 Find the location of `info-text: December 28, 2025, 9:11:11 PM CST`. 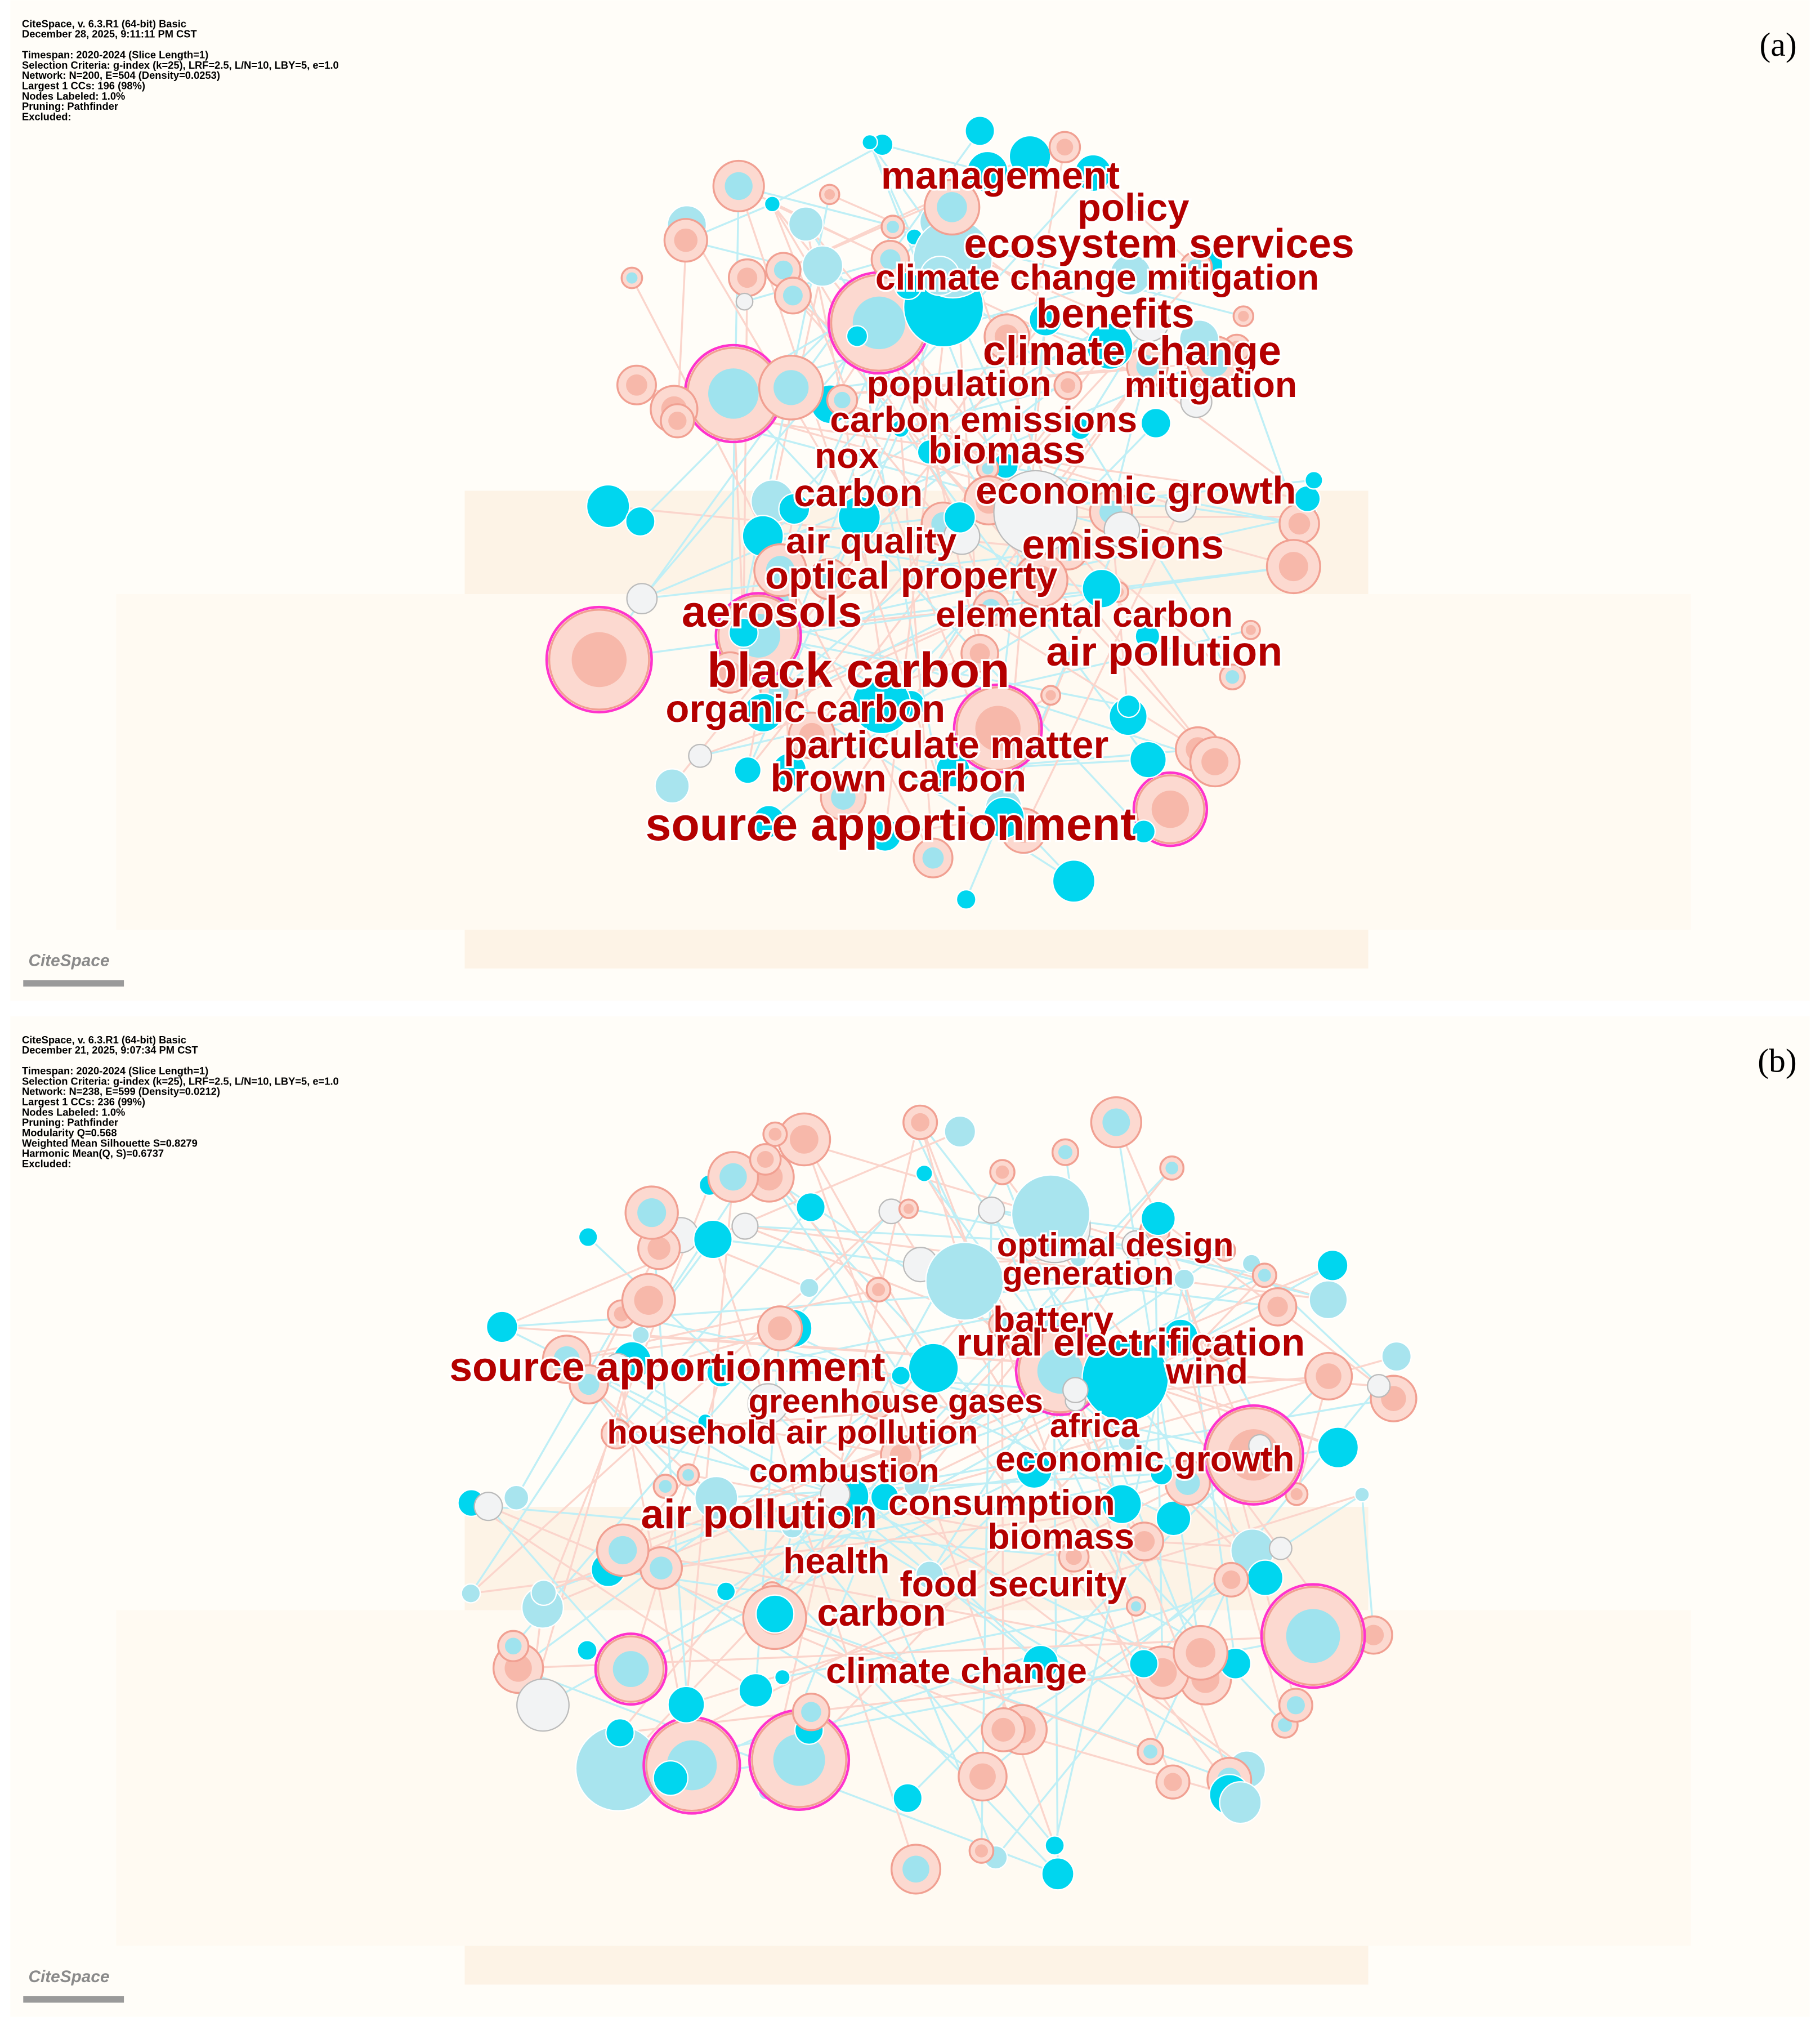

info-text: December 28, 2025, 9:11:11 PM CST is located at coordinates (109, 34).